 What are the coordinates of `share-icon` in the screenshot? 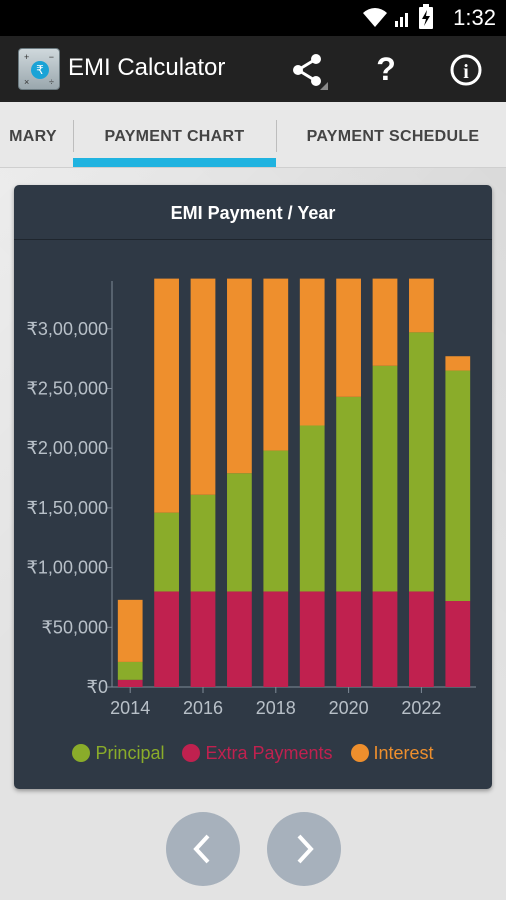 It's located at (310, 72).